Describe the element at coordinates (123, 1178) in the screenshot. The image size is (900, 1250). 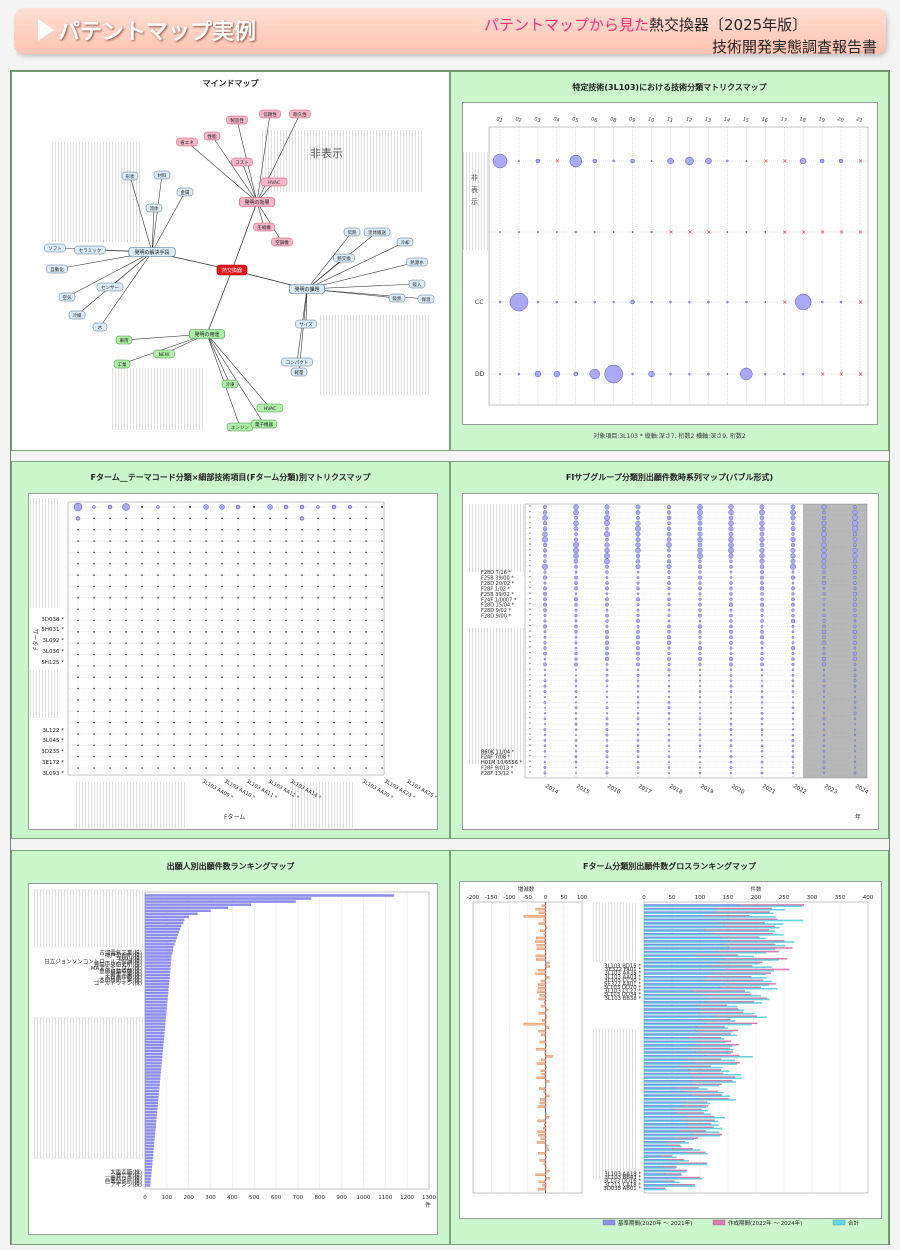
I see `ranking-label-bottom: 三菱パワー(株)` at that location.